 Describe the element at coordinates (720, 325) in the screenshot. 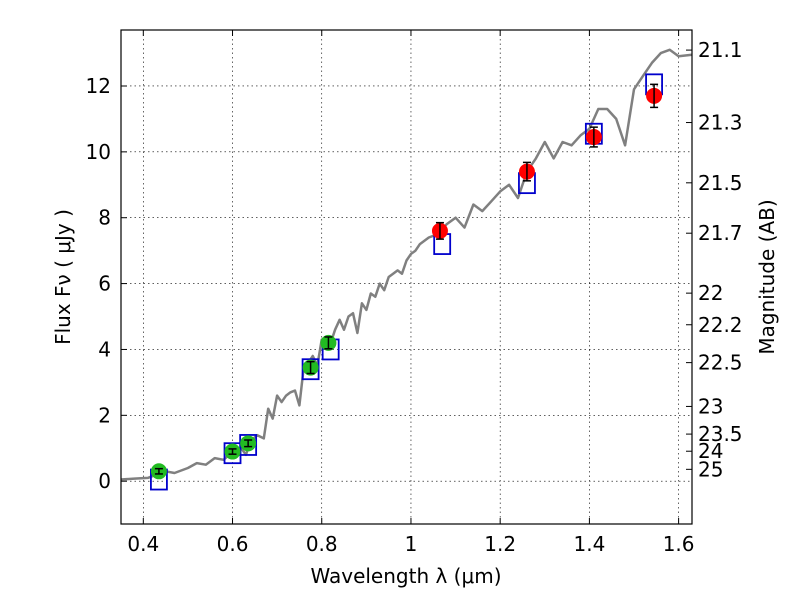

I see `magnitude-tick-label: 22.2` at that location.